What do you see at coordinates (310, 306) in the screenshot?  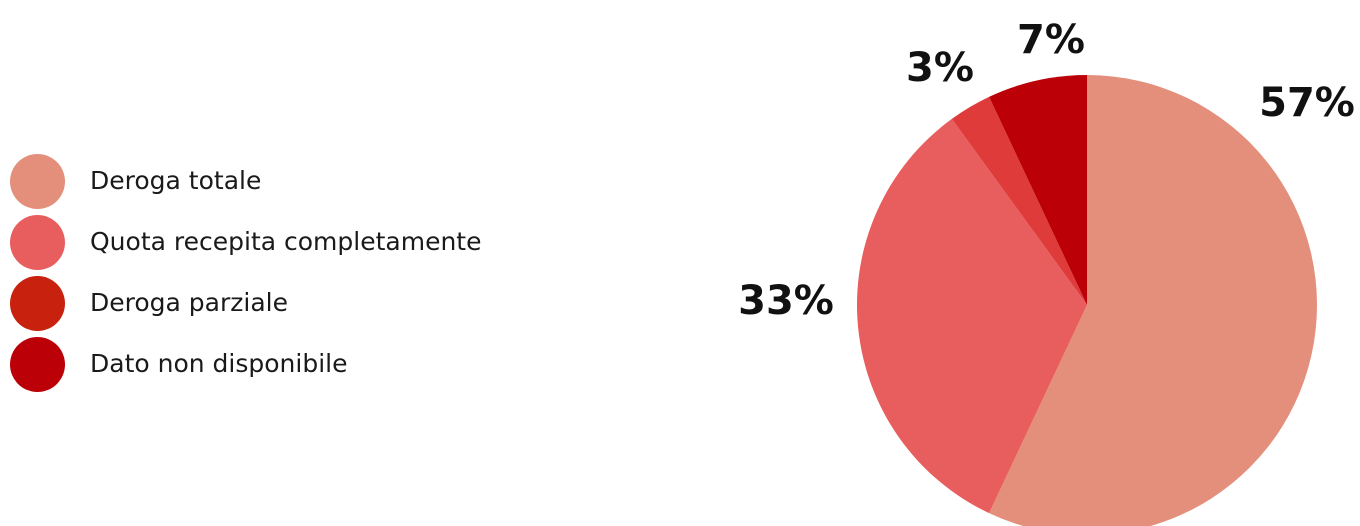 I see `legend-item-deroga-parziale: Deroga parziale` at bounding box center [310, 306].